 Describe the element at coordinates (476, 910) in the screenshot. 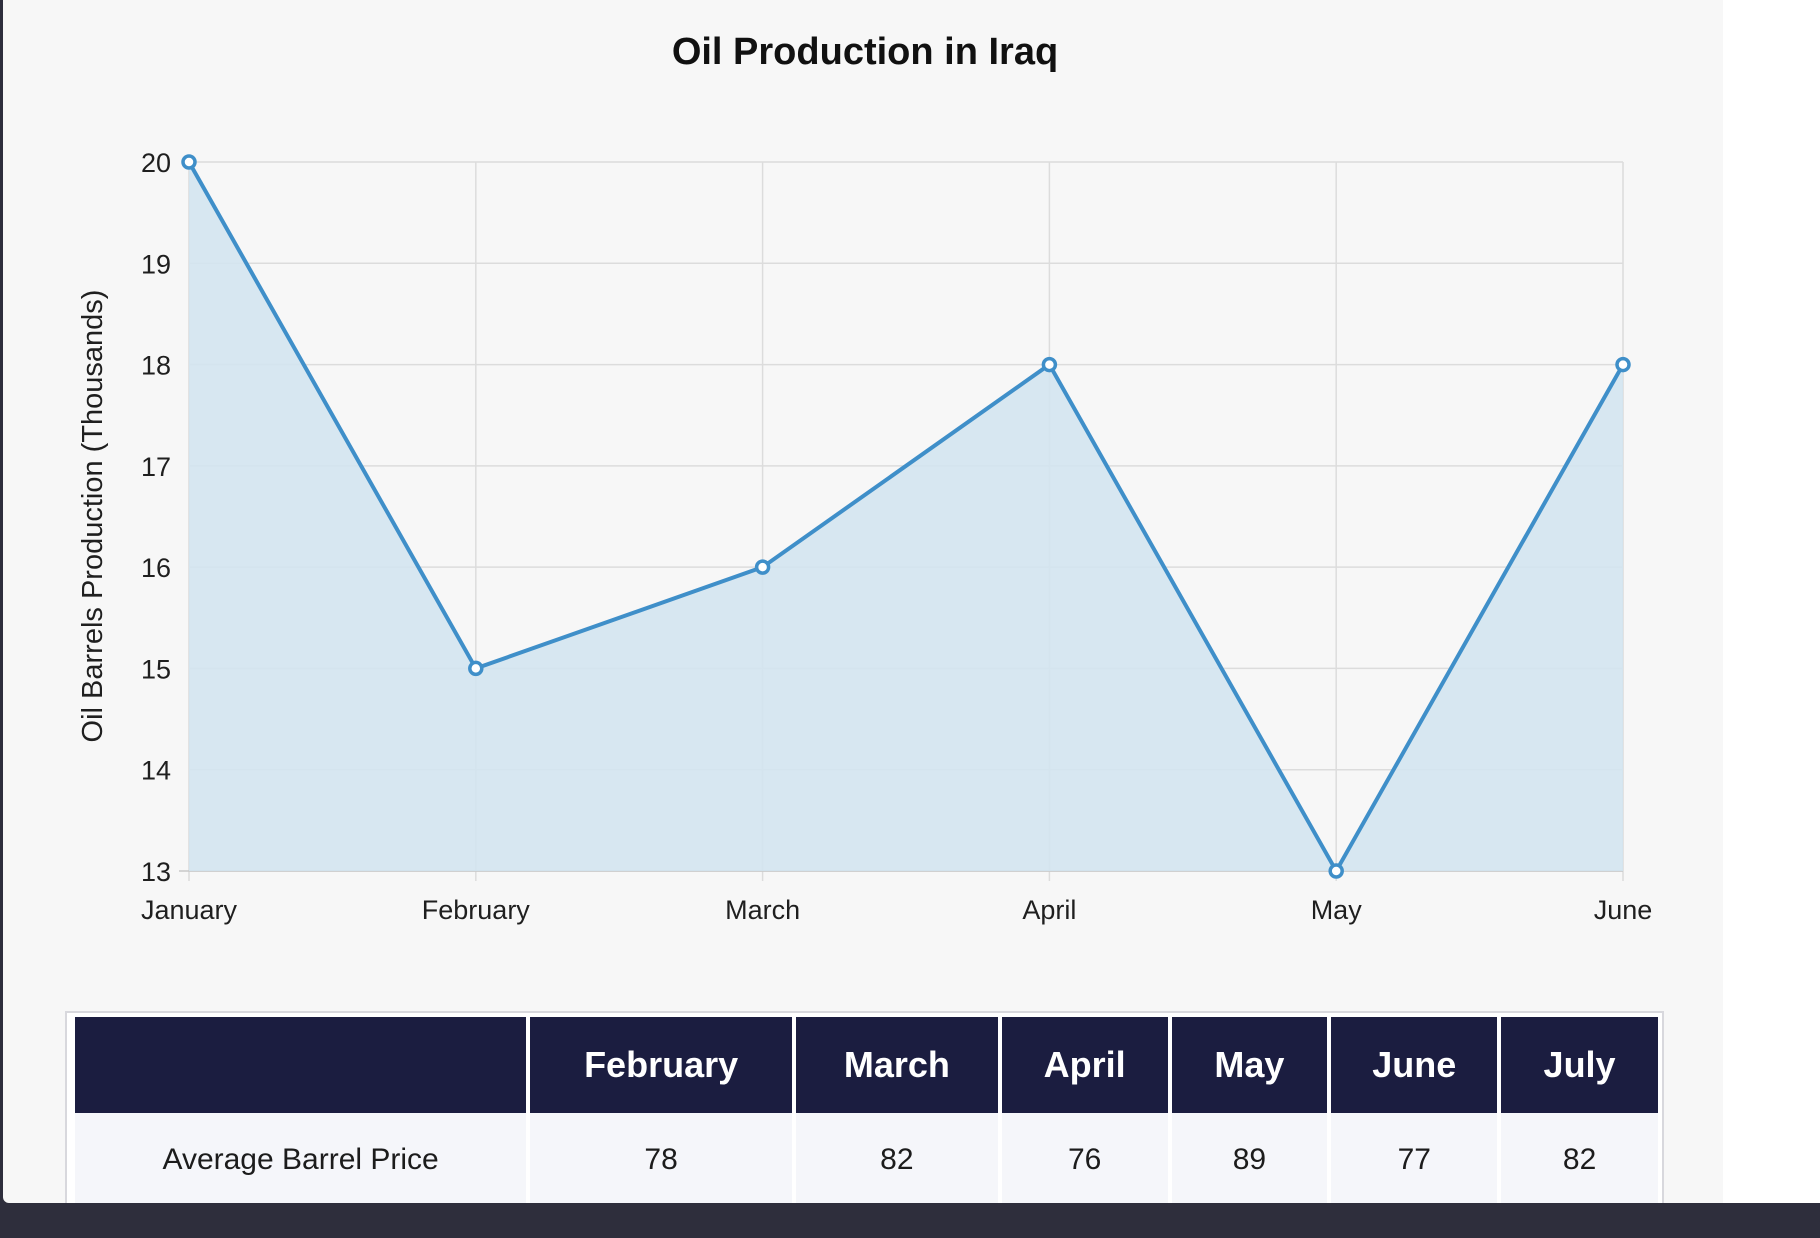

I see `x-tick-label: February` at that location.